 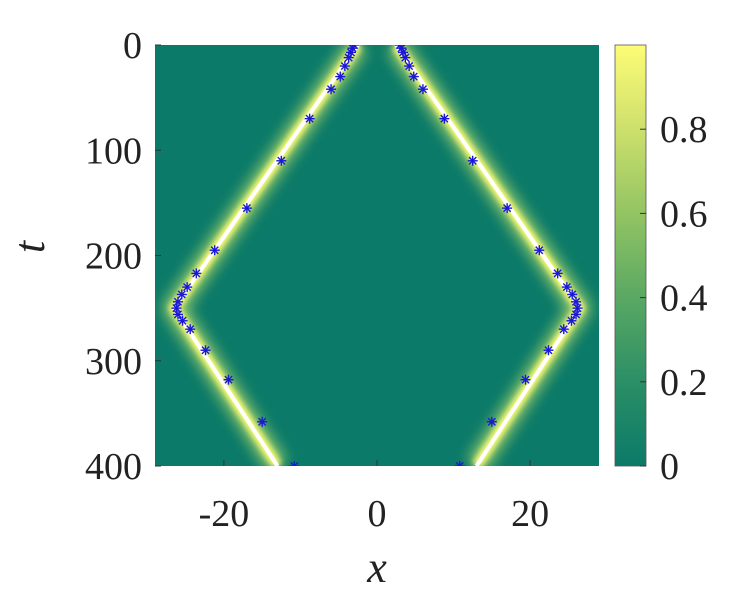 What do you see at coordinates (132, 46) in the screenshot?
I see `y-tick-label: 0` at bounding box center [132, 46].